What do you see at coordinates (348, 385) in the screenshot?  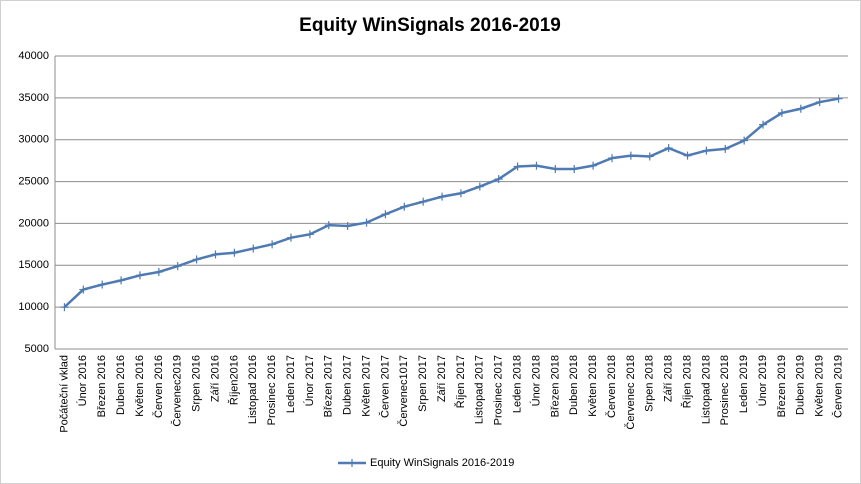 I see `x-tick-label: Duben 2017` at bounding box center [348, 385].